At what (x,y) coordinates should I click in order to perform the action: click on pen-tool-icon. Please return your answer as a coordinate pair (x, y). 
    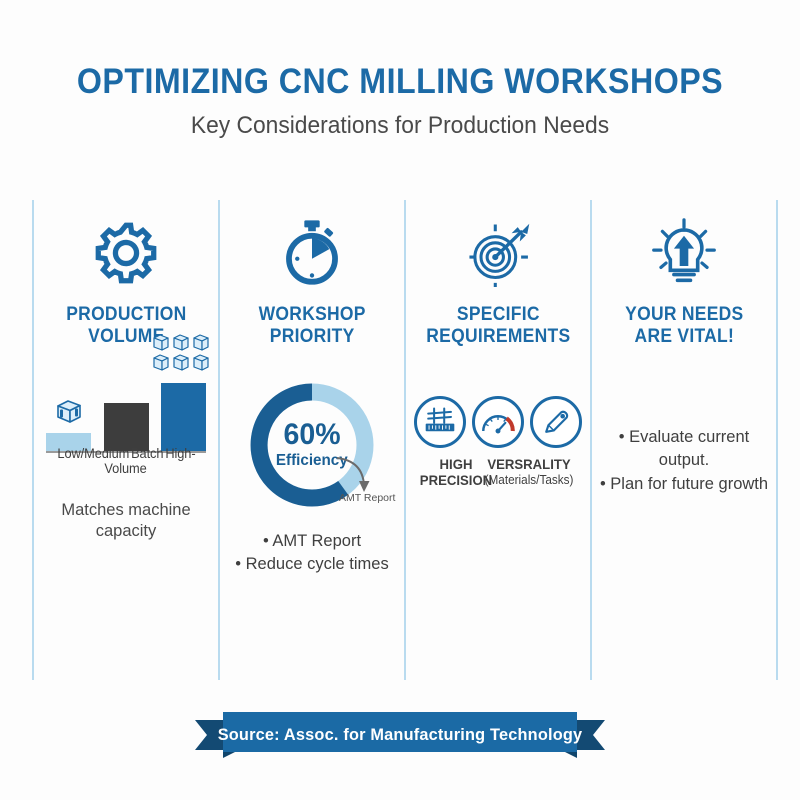
    Looking at the image, I should click on (556, 422).